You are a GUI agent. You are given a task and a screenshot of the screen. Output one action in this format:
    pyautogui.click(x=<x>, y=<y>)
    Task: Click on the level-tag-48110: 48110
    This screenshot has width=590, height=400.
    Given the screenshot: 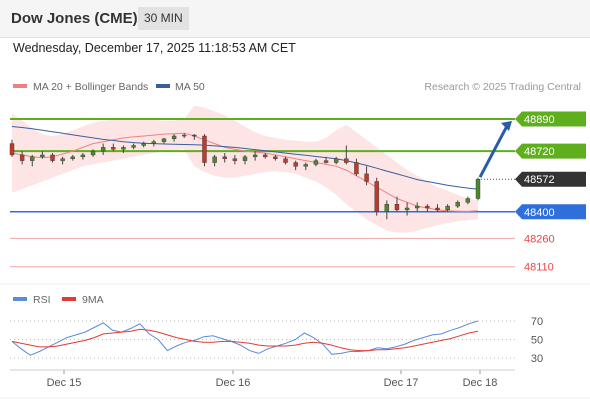 What is the action you would take?
    pyautogui.click(x=539, y=268)
    